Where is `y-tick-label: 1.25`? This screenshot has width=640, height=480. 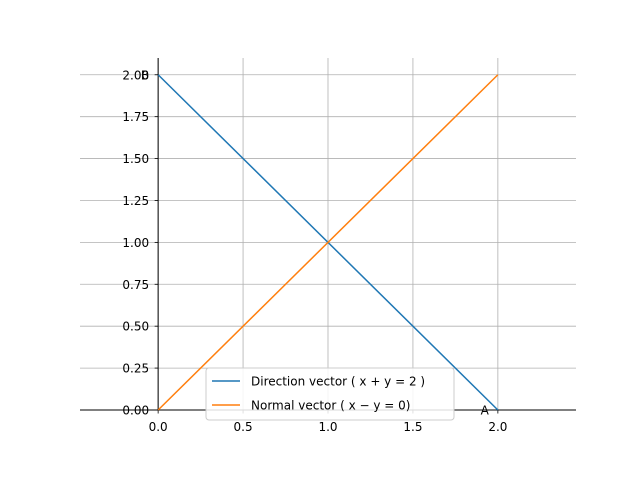 y-tick-label: 1.25 is located at coordinates (135, 201).